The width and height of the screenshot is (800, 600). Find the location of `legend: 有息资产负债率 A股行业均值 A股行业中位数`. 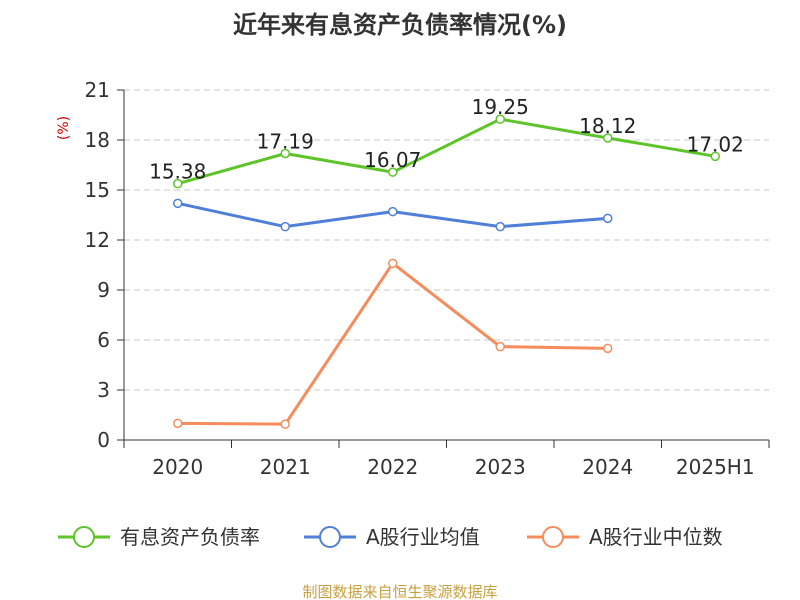

legend: 有息资产负债率 A股行业均值 A股行业中位数 is located at coordinates (390, 537).